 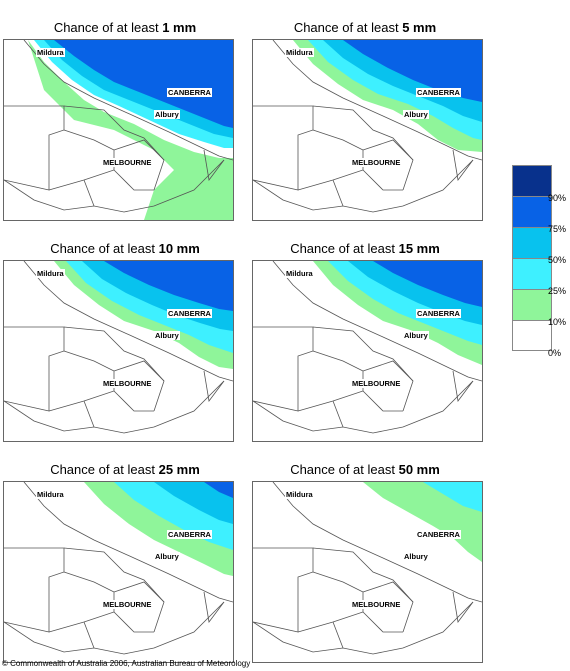 What do you see at coordinates (125, 248) in the screenshot?
I see `panel-title-10mm: Chance of at least 10 mm` at bounding box center [125, 248].